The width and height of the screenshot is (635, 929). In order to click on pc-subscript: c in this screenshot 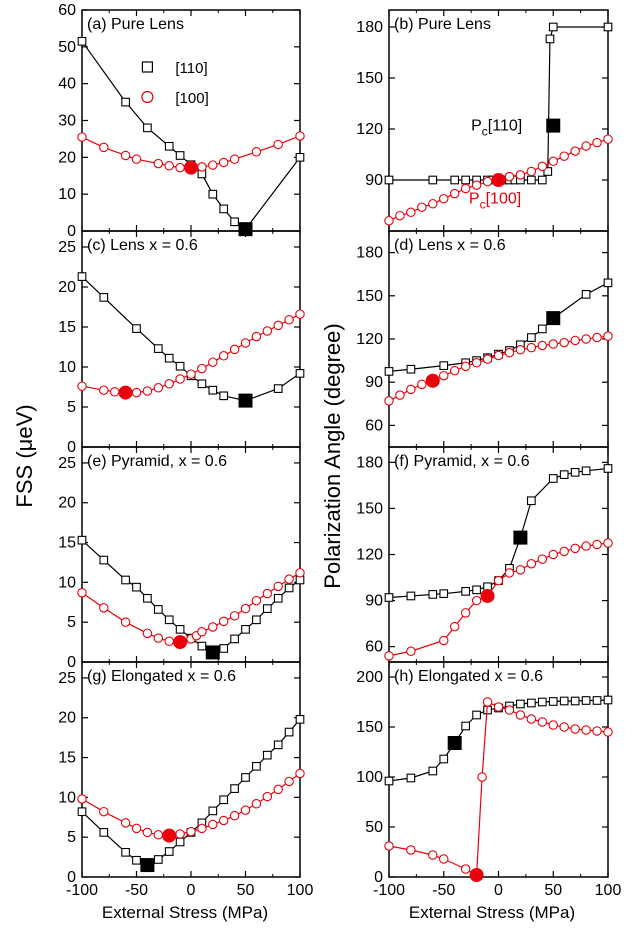, I will do `click(485, 132)`.